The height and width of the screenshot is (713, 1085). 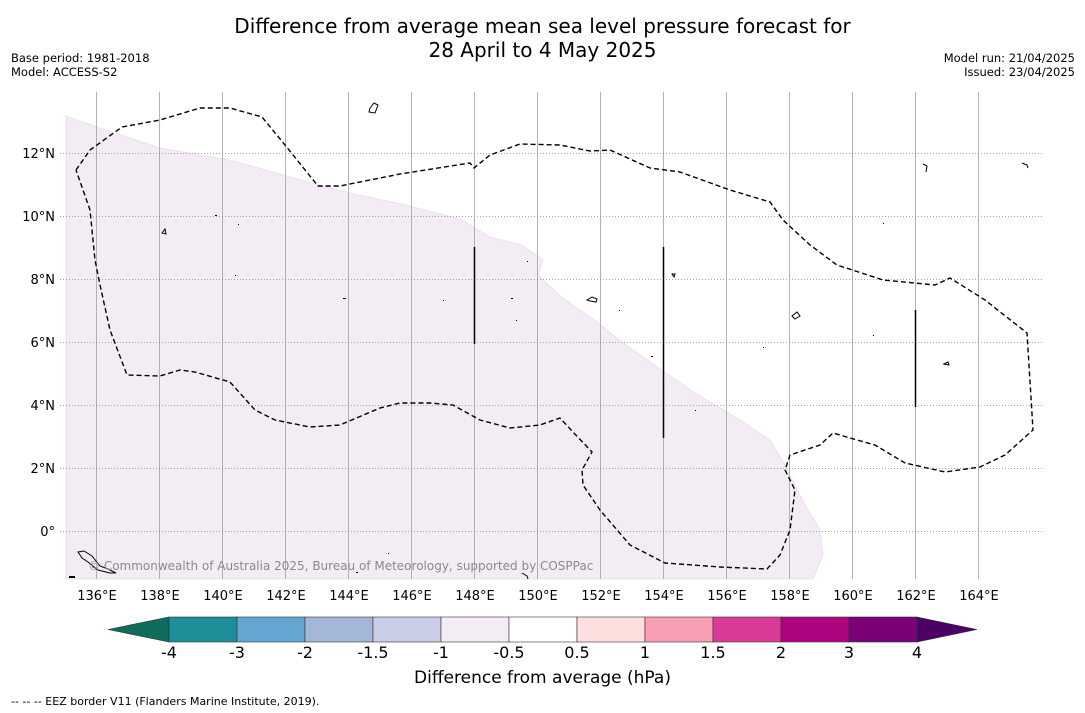 I want to click on colorbar-label: -1.5, so click(x=372, y=652).